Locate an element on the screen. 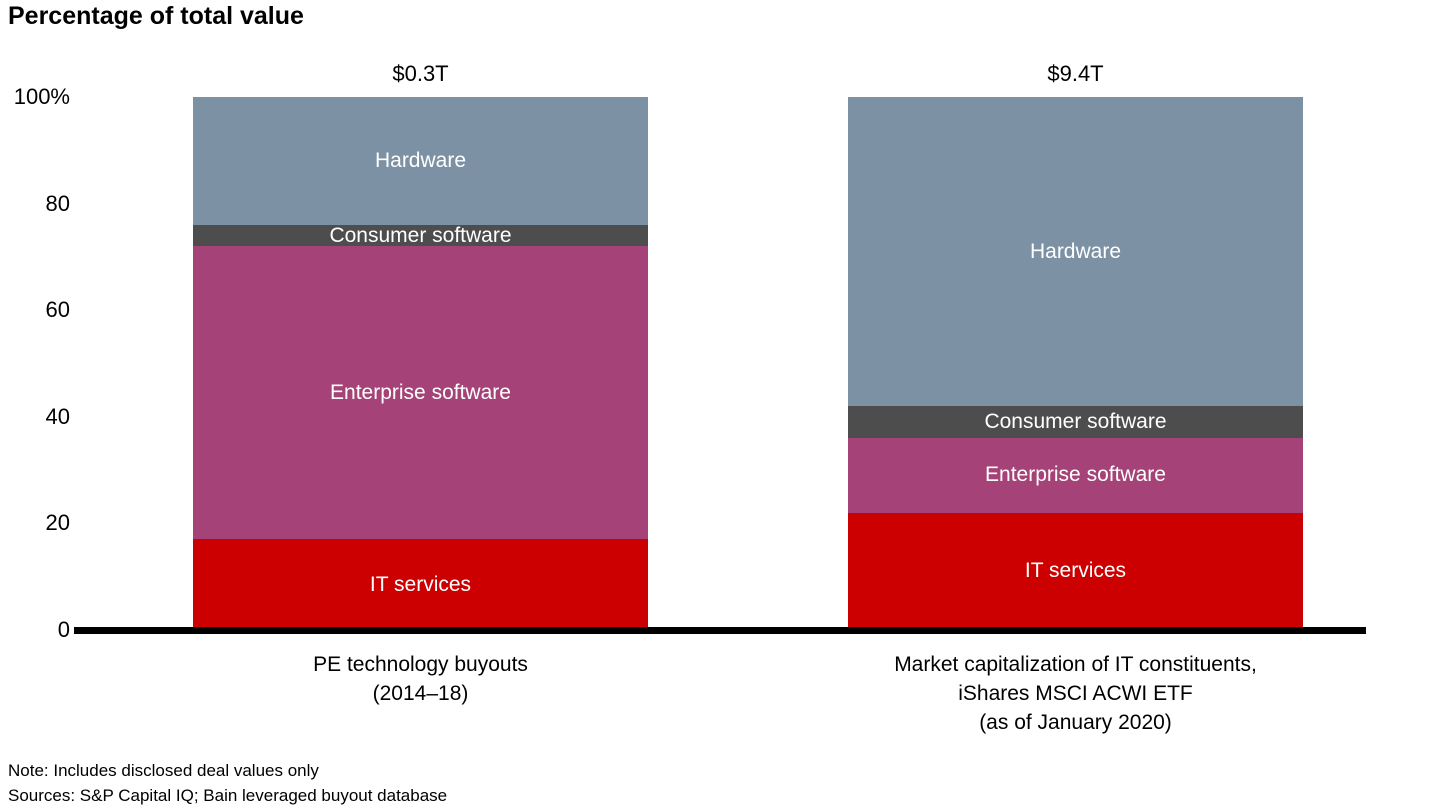 Image resolution: width=1440 pixels, height=810 pixels. bar-total-label: $0.3T is located at coordinates (420, 73).